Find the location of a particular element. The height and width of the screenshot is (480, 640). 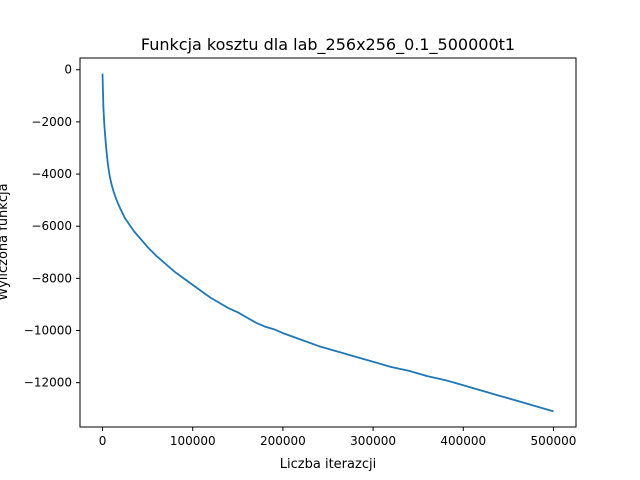

y-tick-label: −6000 is located at coordinates (51, 226).